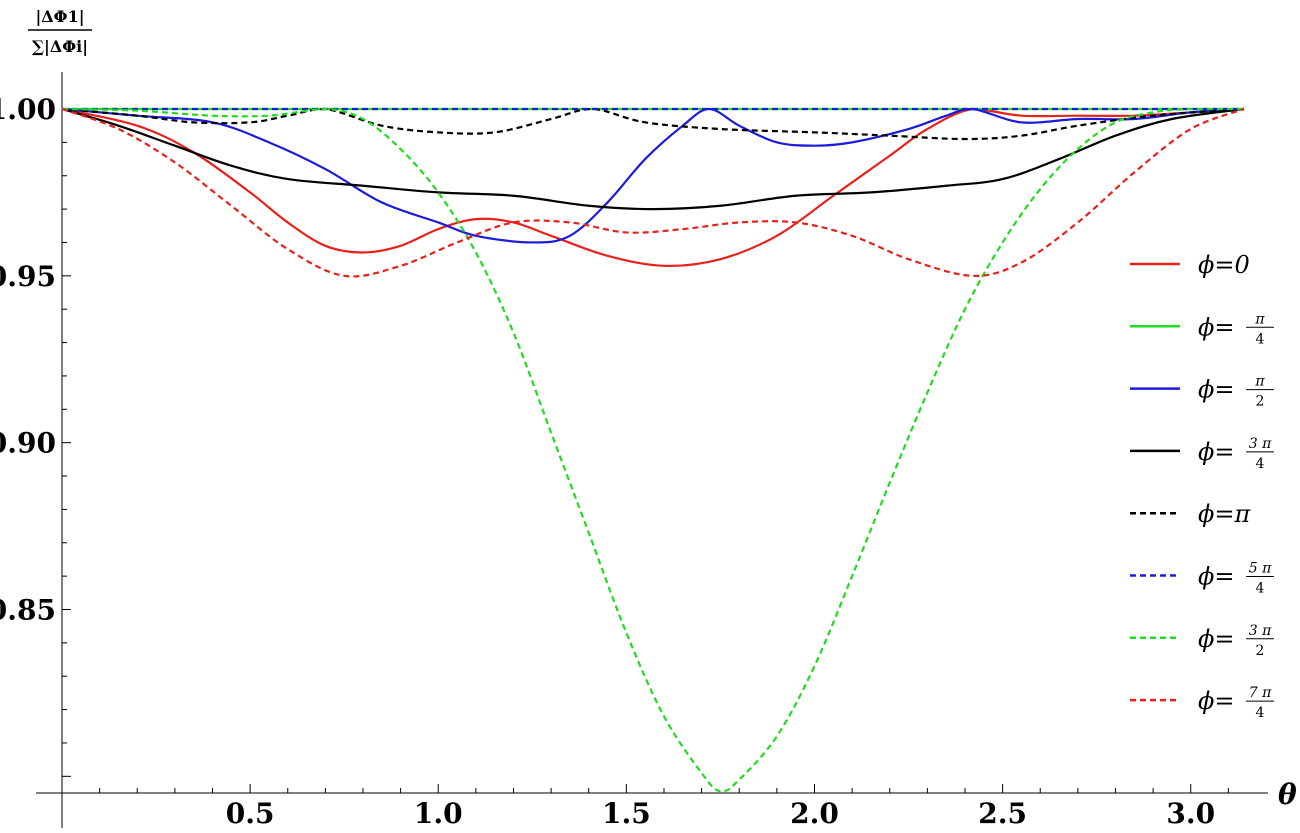 The image size is (1300, 833). Describe the element at coordinates (1224, 265) in the screenshot. I see `legend-label: ϕ=0` at that location.